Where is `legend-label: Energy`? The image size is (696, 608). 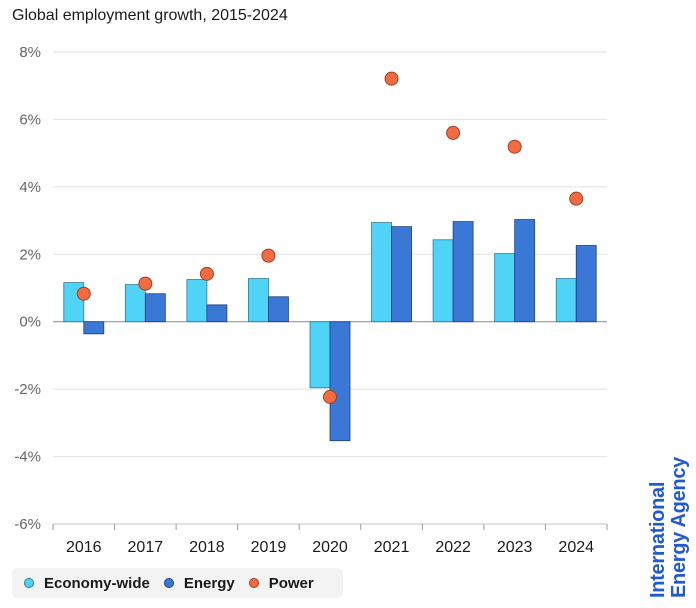
legend-label: Energy is located at coordinates (209, 583).